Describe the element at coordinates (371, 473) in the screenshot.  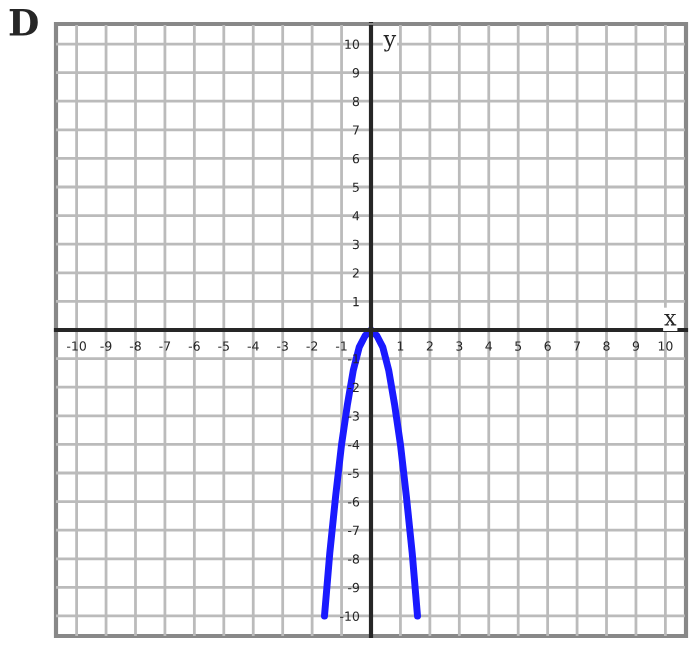
I see `line-series` at that location.